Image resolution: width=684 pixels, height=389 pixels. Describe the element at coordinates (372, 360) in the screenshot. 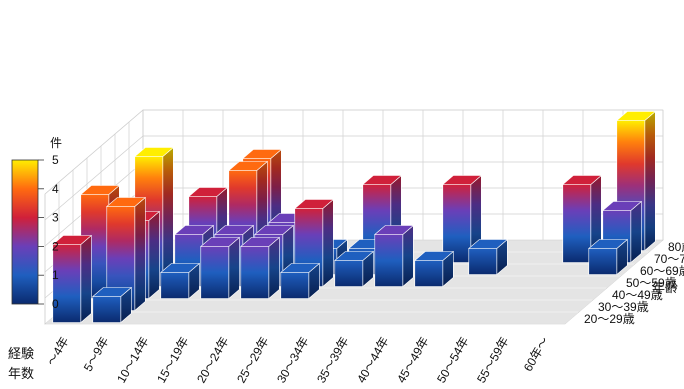

I see `x-tick-label: 40～44年` at that location.